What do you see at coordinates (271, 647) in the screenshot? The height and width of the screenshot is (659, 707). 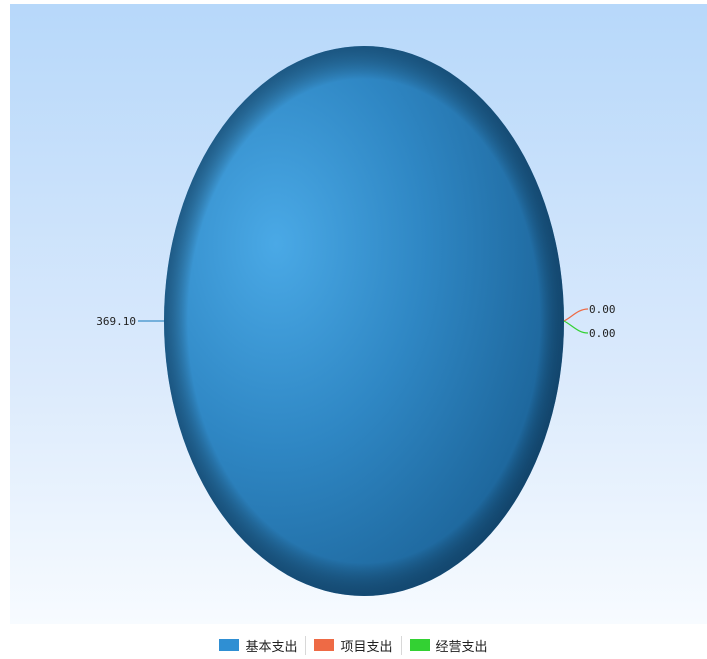 I see `legend-label: 基本支出` at bounding box center [271, 647].